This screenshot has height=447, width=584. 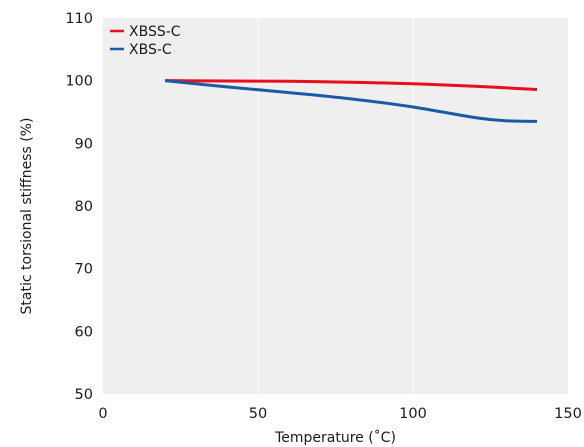 I want to click on y-tick-label: 100, so click(x=79, y=82).